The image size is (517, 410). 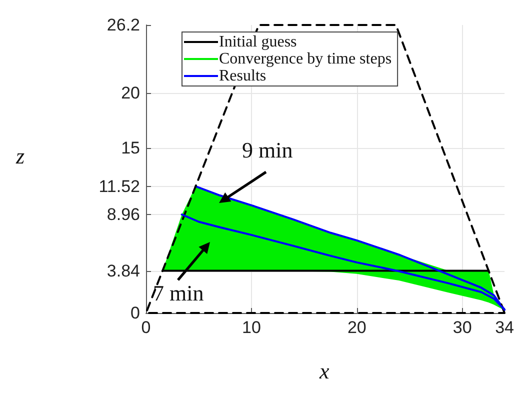 I want to click on legend-label: Results, so click(x=242, y=76).